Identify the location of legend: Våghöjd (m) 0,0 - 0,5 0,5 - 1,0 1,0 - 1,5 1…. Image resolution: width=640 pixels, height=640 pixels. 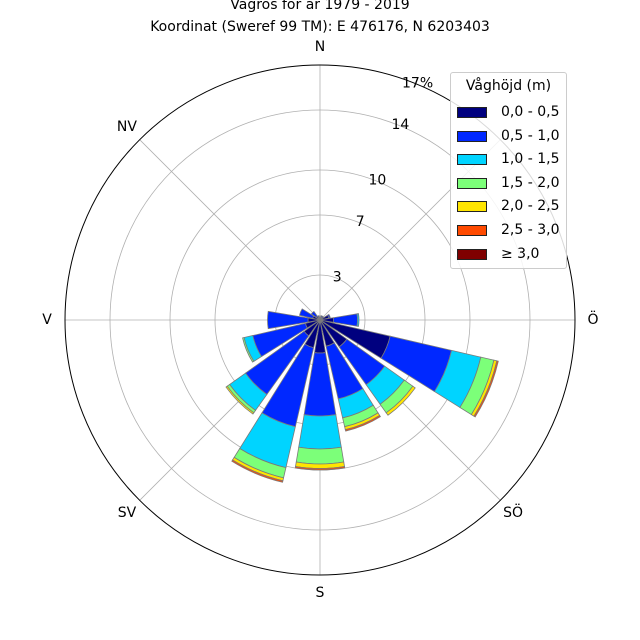
(508, 170).